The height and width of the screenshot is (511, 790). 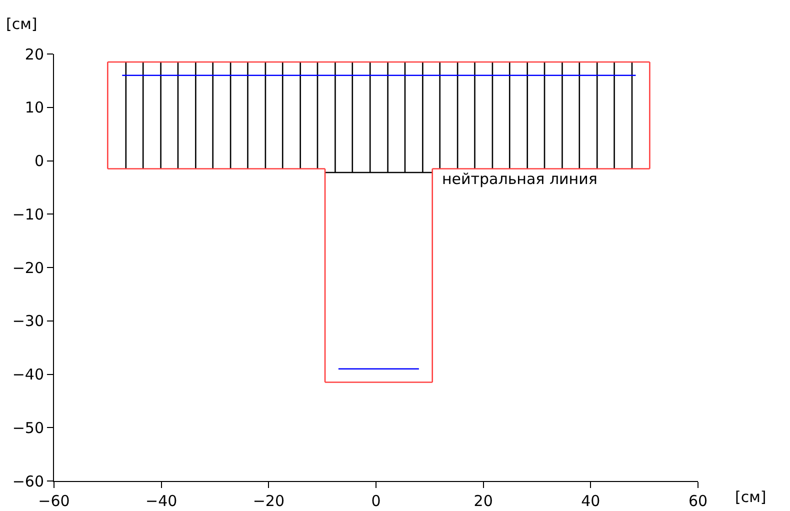 What do you see at coordinates (28, 427) in the screenshot?
I see `y-tick-label: −50` at bounding box center [28, 427].